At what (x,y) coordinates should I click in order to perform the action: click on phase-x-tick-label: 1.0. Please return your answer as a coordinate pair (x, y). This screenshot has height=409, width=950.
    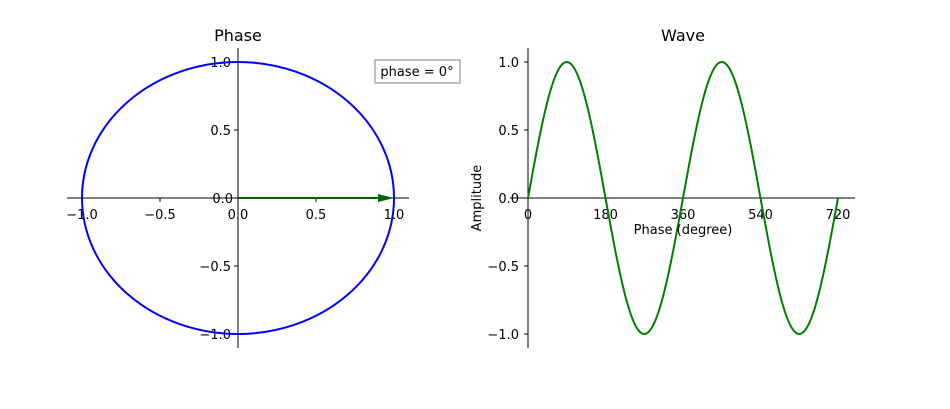
    Looking at the image, I should click on (394, 215).